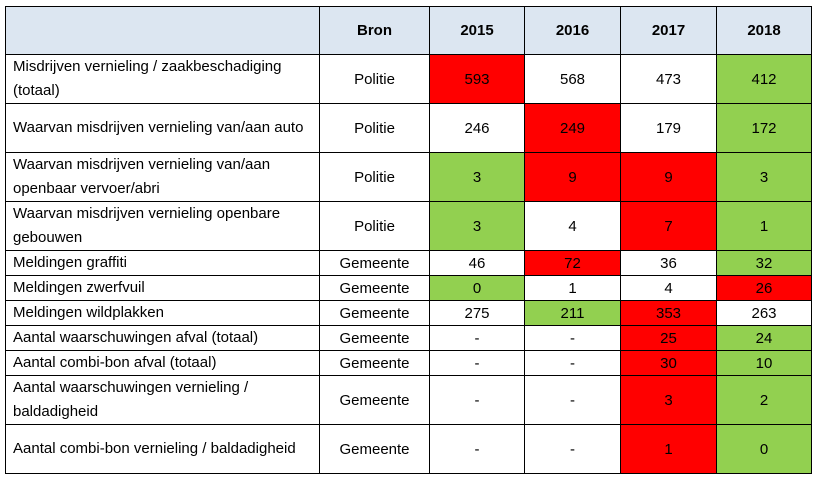 The image size is (816, 482). I want to click on table-row: Meldingen zwerfvuil Gemeente 0 1 4 26, so click(408, 288).